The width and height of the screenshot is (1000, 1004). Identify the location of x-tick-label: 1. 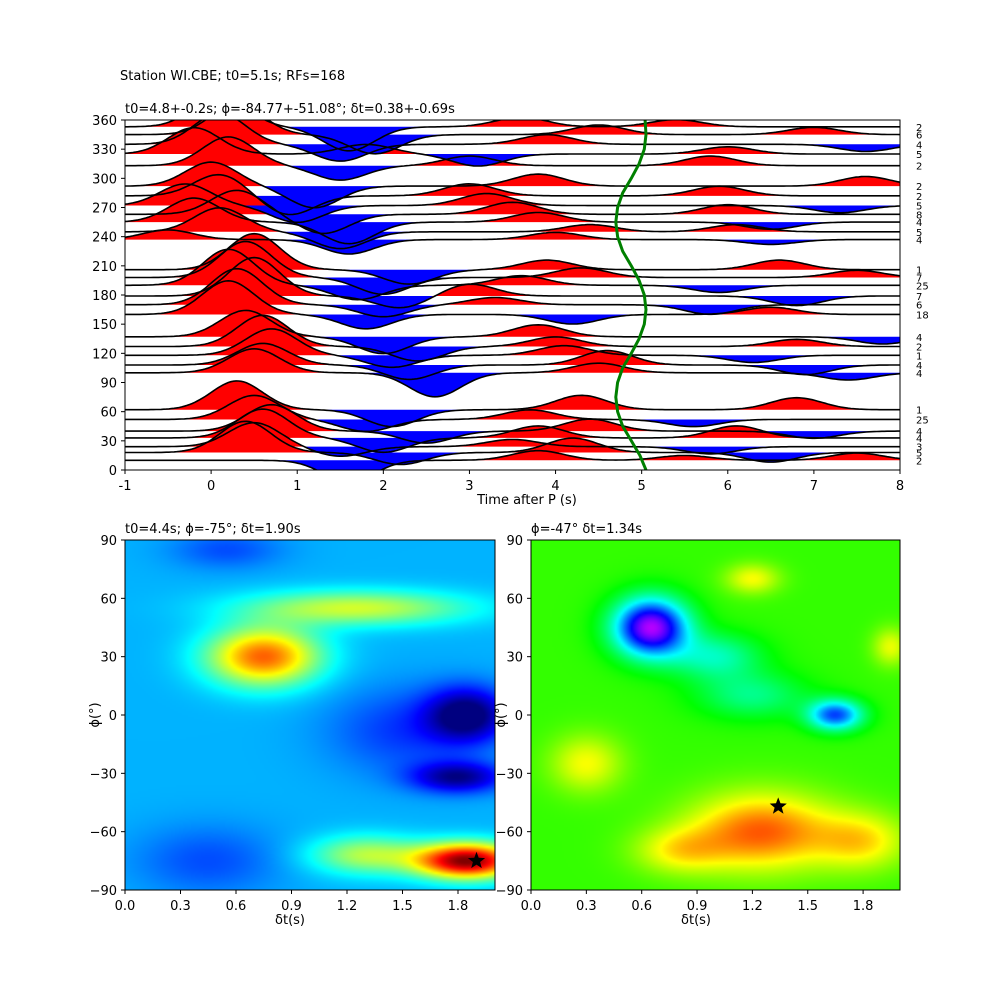
(297, 486).